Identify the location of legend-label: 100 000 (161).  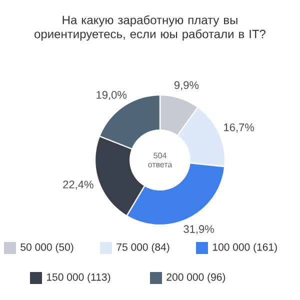
(245, 248).